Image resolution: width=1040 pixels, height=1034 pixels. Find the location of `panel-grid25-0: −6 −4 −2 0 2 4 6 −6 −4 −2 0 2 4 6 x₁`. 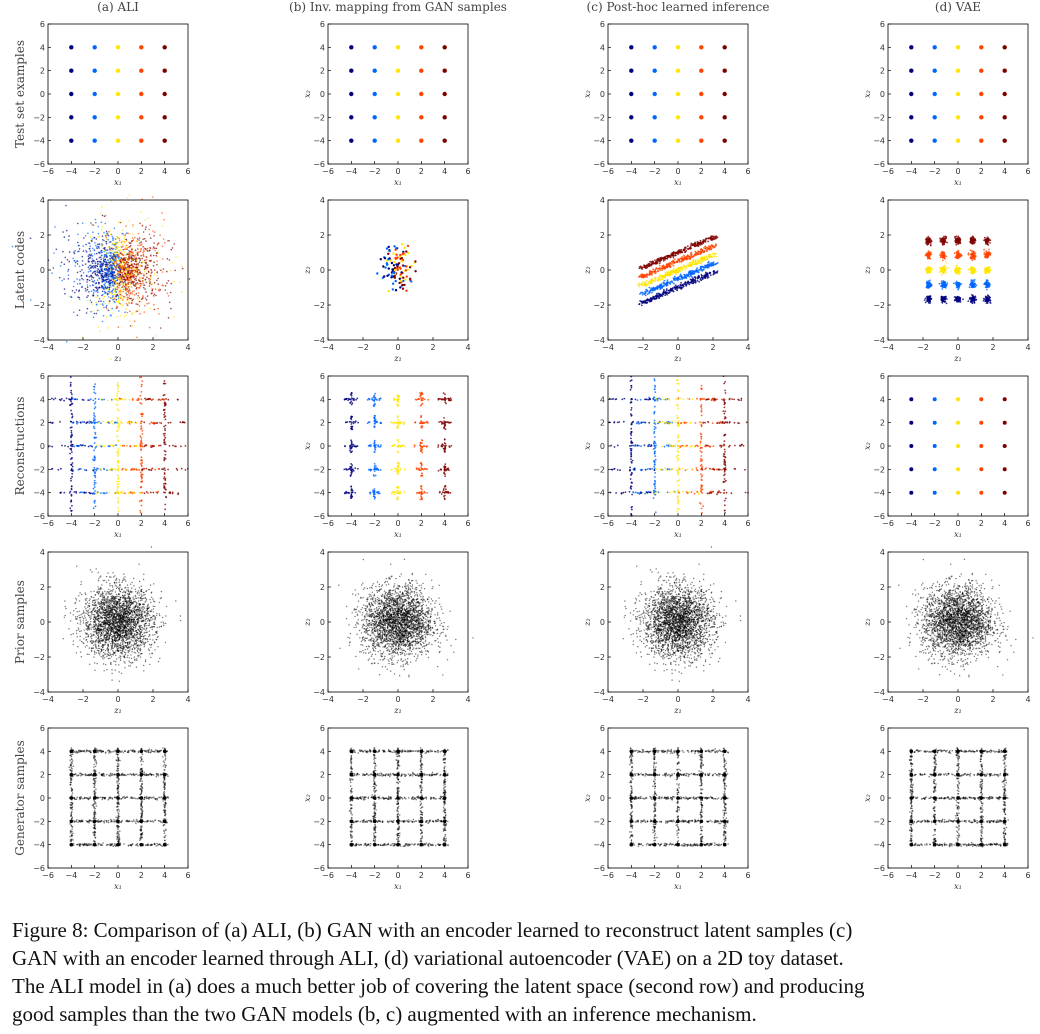

panel-grid25-0: −6 −4 −2 0 2 4 6 −6 −4 −2 0 2 4 6 x₁ is located at coordinates (109, 107).